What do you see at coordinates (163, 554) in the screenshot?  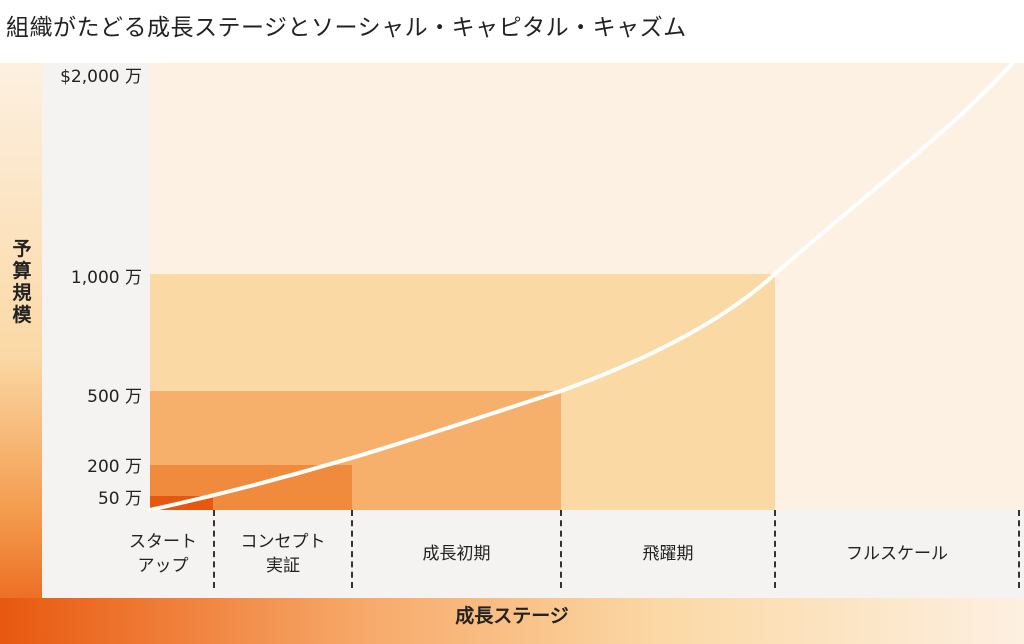 I see `stage-startup: スタート アップ` at bounding box center [163, 554].